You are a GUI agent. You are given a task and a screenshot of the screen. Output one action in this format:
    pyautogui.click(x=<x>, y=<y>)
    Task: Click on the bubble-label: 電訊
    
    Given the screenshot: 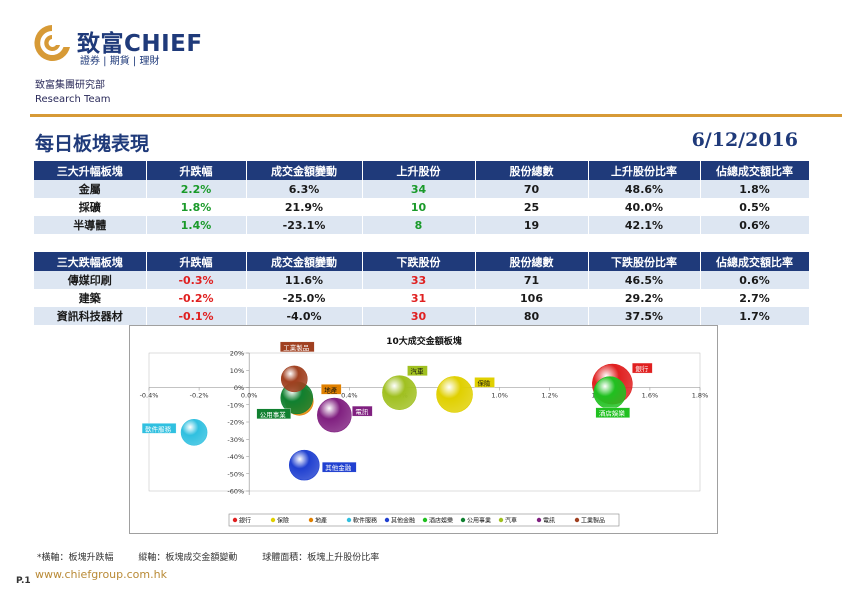 What is the action you would take?
    pyautogui.click(x=362, y=411)
    